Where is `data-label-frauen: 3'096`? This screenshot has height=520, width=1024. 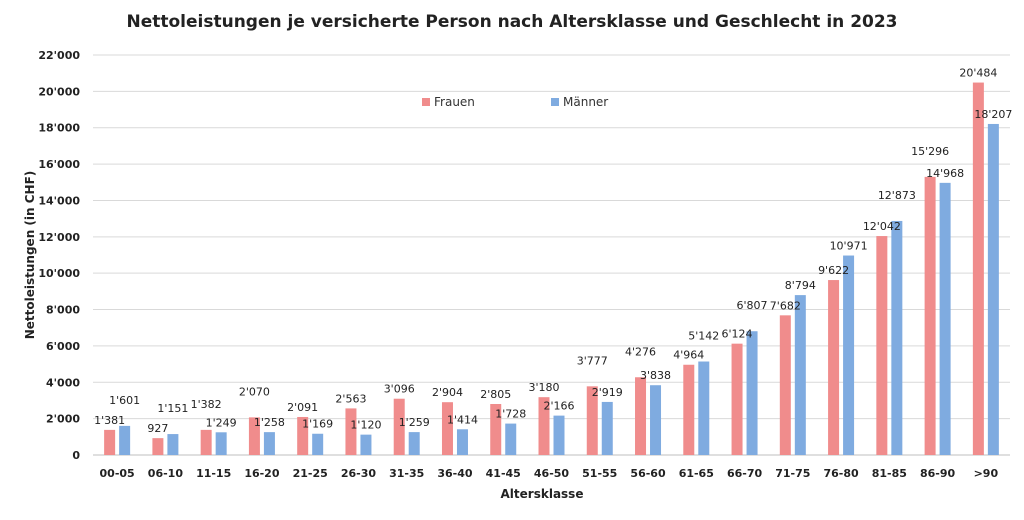
data-label-frauen: 3'096 is located at coordinates (399, 389).